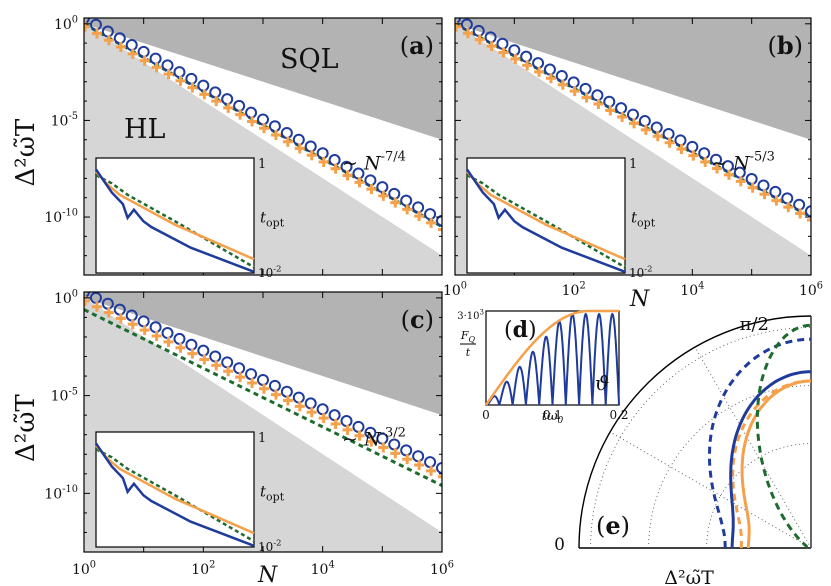 This screenshot has width=831, height=586. I want to click on panel-e: π/2 0 ϑ Δ²ω̃T (e), so click(683, 450).